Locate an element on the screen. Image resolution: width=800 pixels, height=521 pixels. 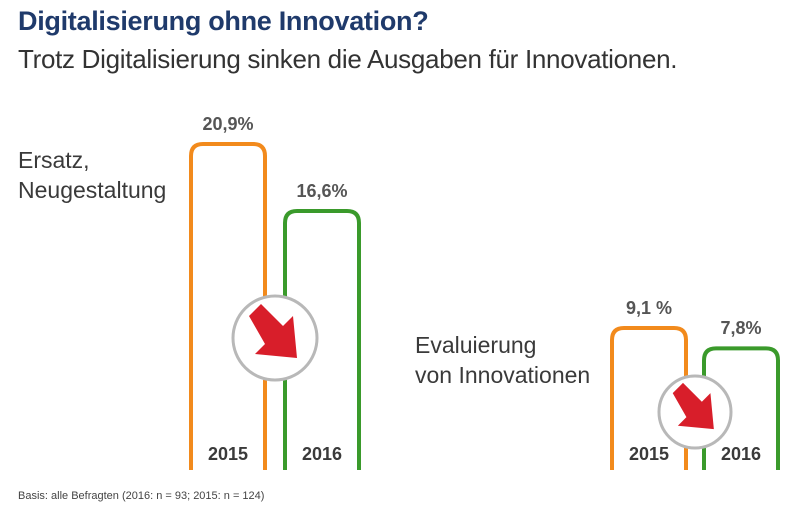
value-label-2016: 7,8% is located at coordinates (741, 328).